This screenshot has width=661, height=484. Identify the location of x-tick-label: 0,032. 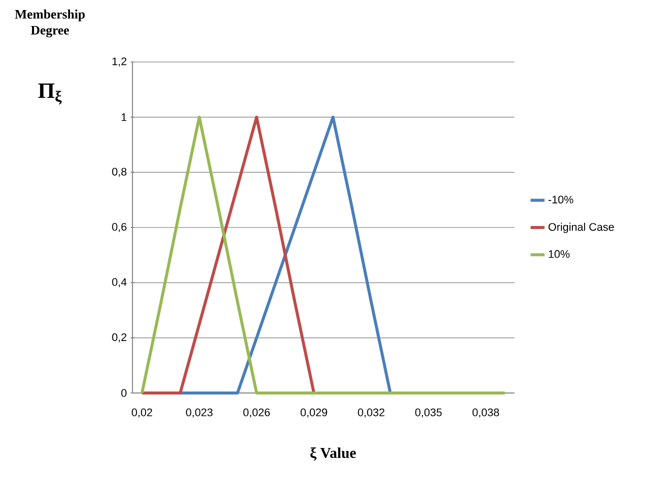
(371, 413).